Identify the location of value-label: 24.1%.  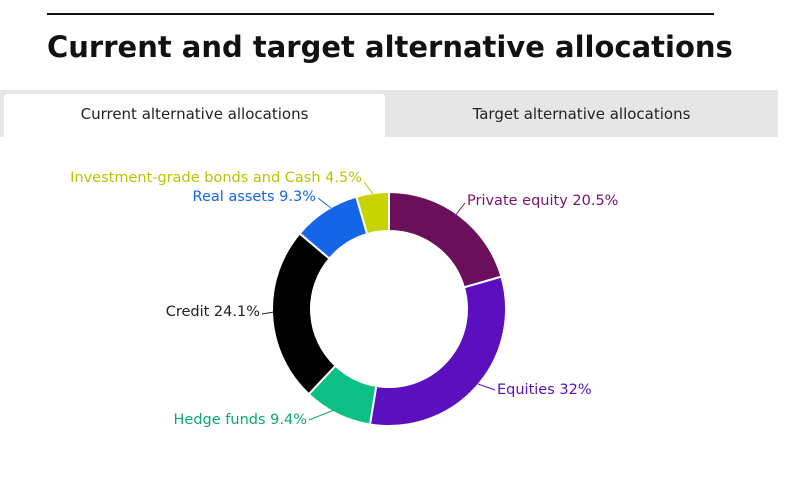
(237, 312).